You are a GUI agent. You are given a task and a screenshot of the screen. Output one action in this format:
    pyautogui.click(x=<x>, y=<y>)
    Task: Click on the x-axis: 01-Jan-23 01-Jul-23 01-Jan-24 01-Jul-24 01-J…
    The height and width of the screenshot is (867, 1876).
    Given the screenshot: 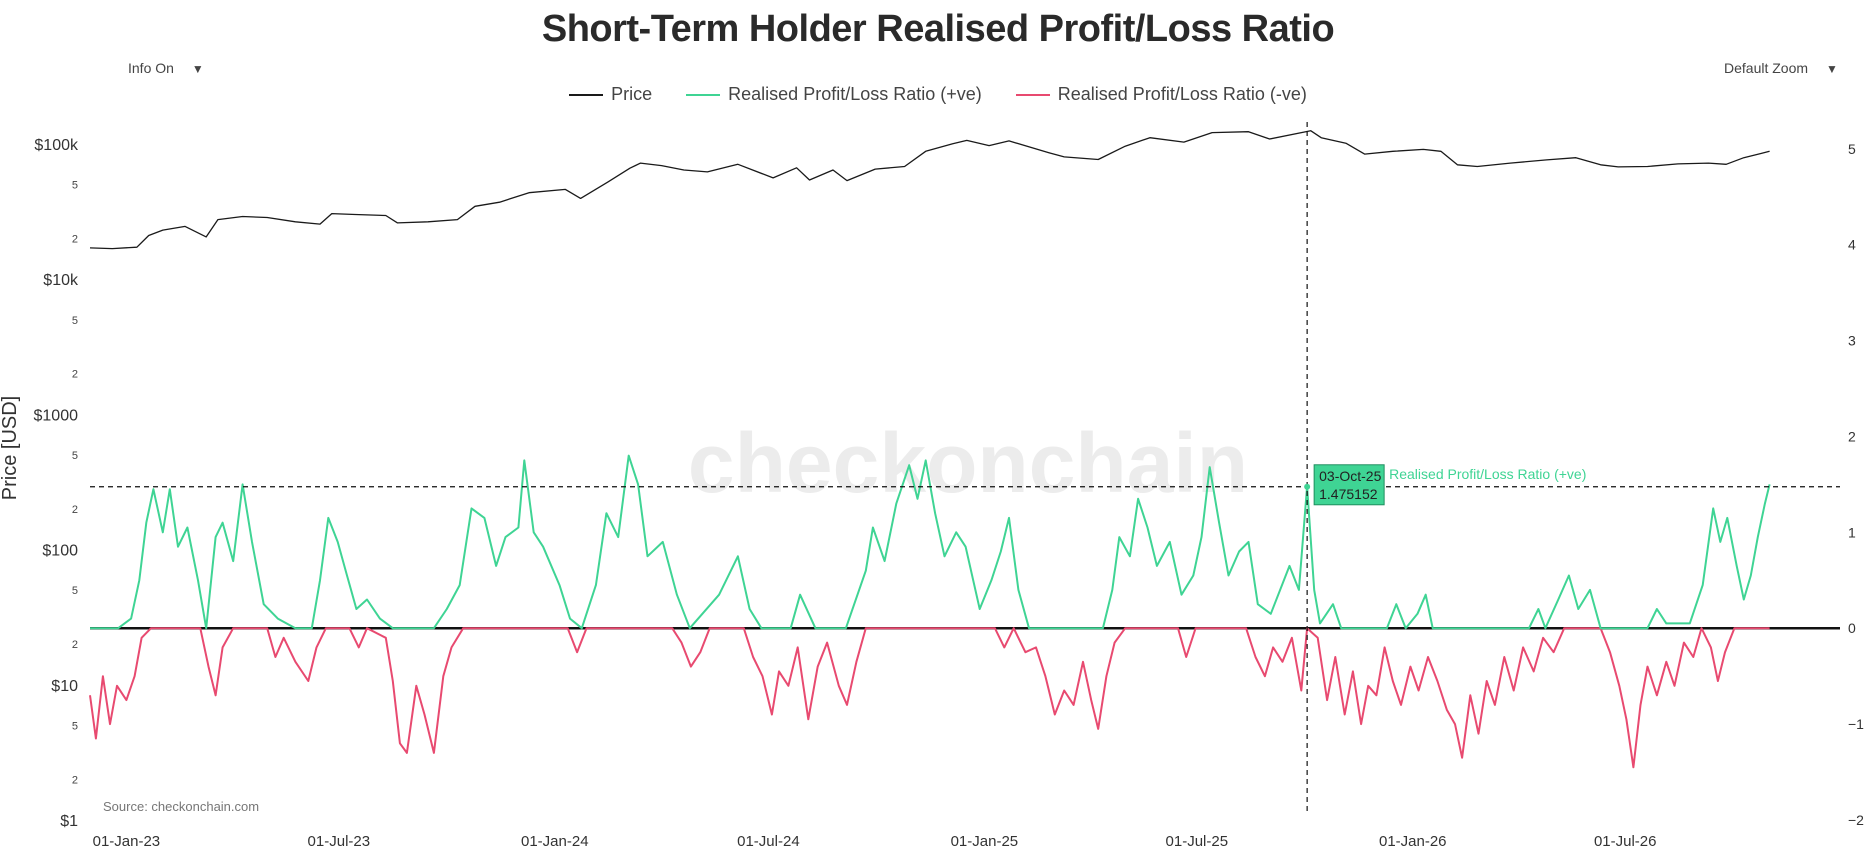 What is the action you would take?
    pyautogui.click(x=875, y=841)
    